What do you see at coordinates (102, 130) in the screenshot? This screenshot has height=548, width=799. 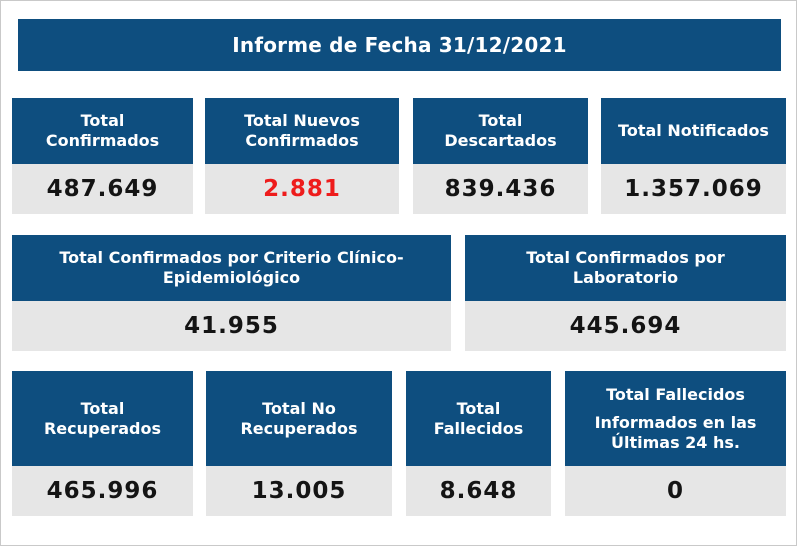 I see `card-label: Total Confirmados` at bounding box center [102, 130].